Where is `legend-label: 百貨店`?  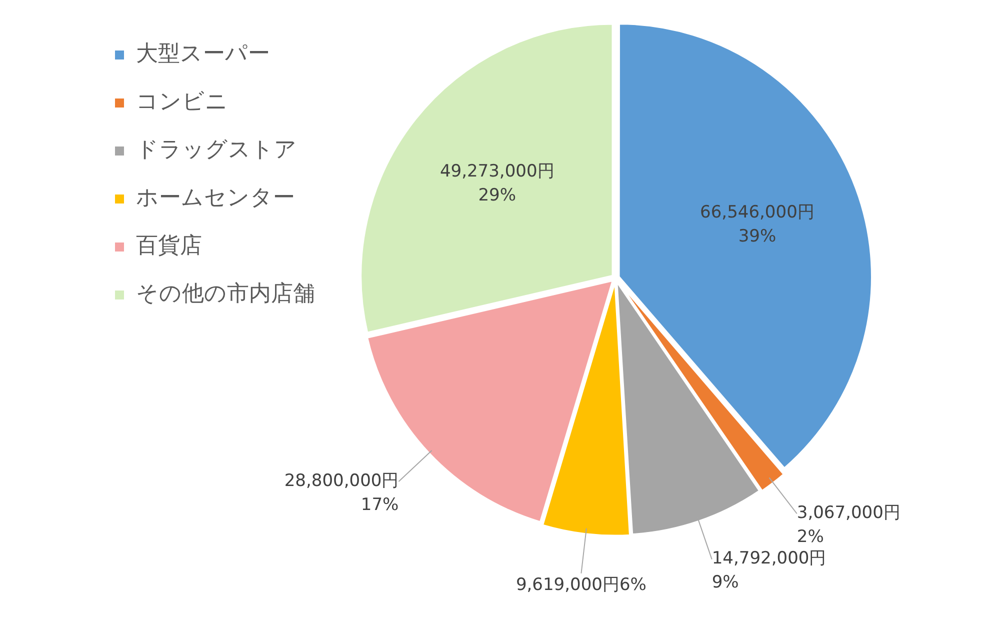 legend-label: 百貨店 is located at coordinates (169, 246).